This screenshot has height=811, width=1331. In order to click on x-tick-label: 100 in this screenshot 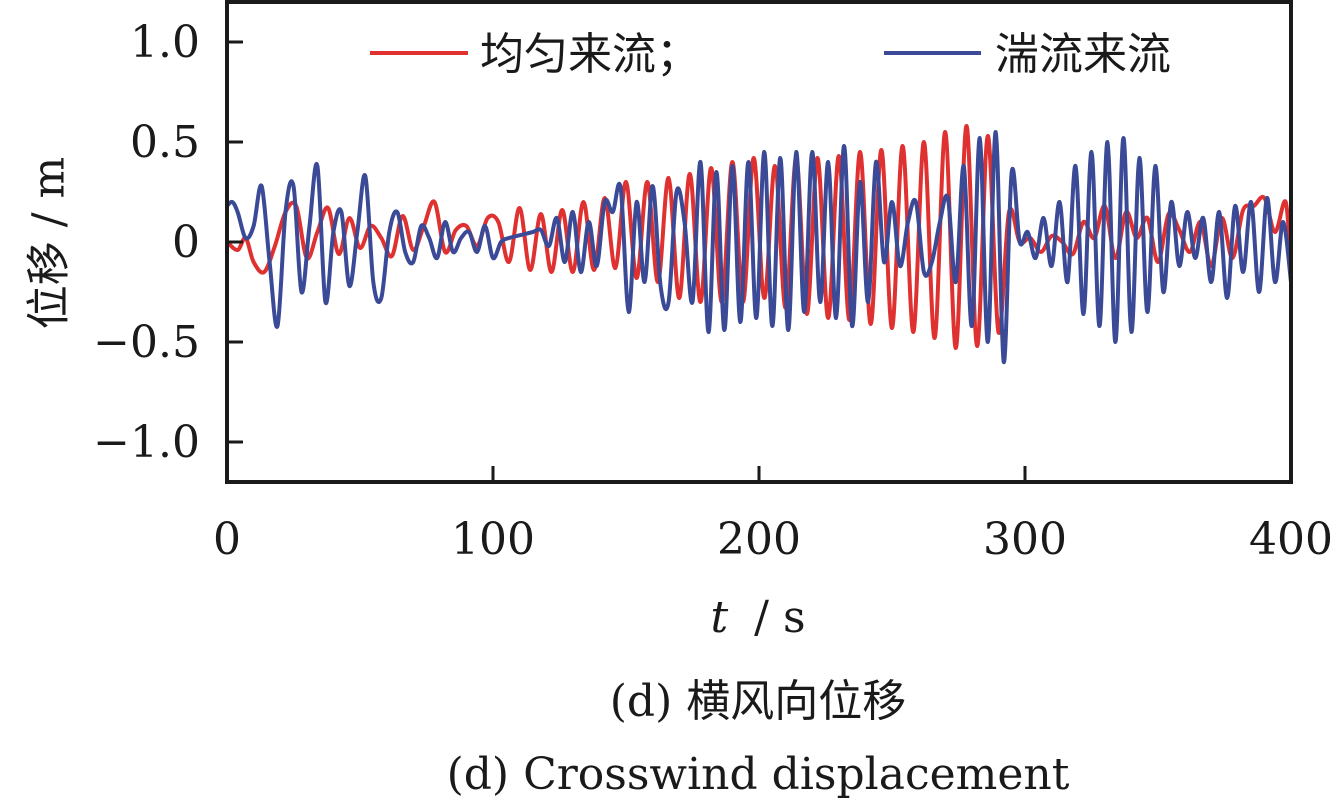, I will do `click(493, 539)`.